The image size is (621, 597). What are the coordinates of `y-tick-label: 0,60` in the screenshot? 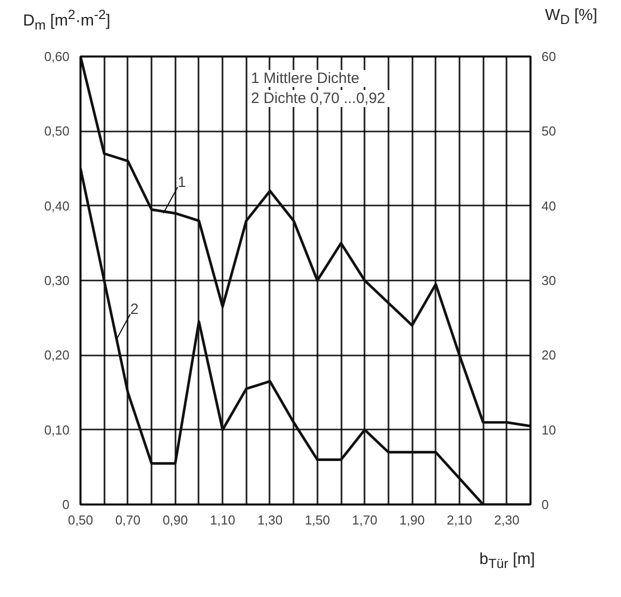 It's located at (57, 56).